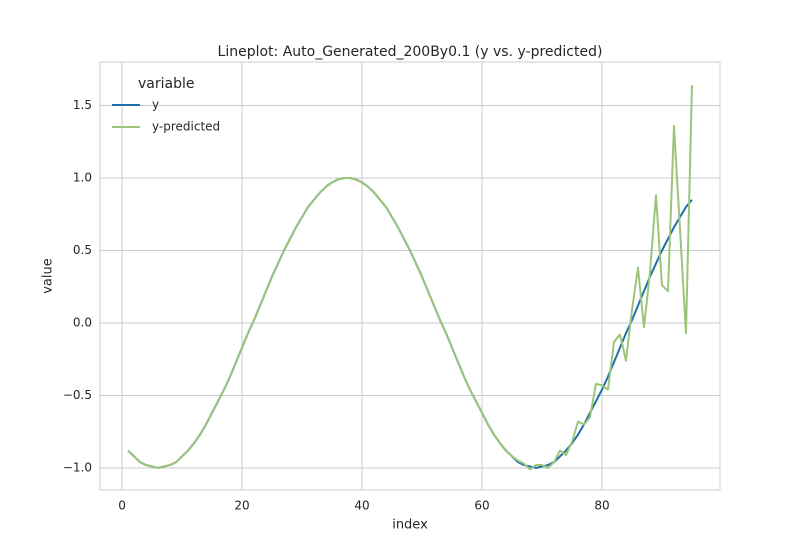 The height and width of the screenshot is (550, 800). I want to click on x-axis-label: index, so click(410, 525).